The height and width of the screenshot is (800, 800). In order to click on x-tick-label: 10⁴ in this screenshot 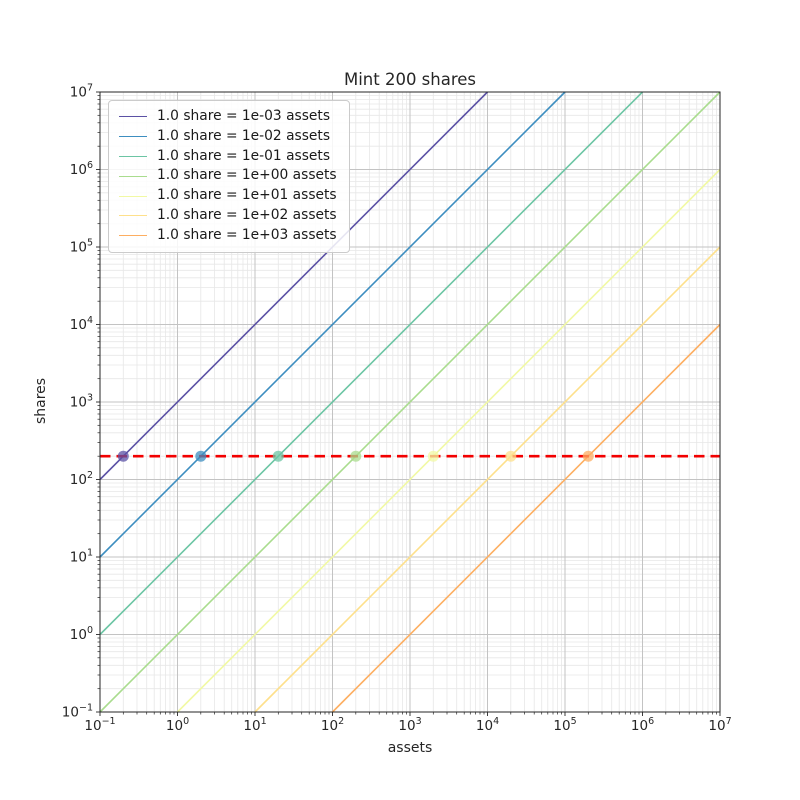, I will do `click(487, 725)`.